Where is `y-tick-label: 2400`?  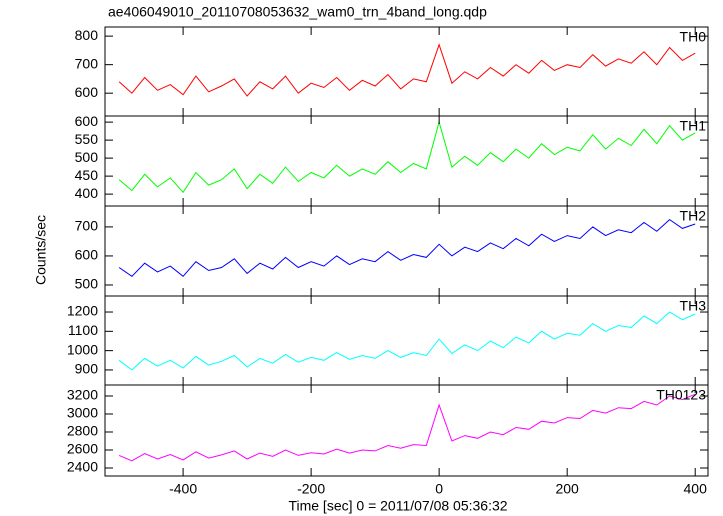
y-tick-label: 2400 is located at coordinates (82, 467).